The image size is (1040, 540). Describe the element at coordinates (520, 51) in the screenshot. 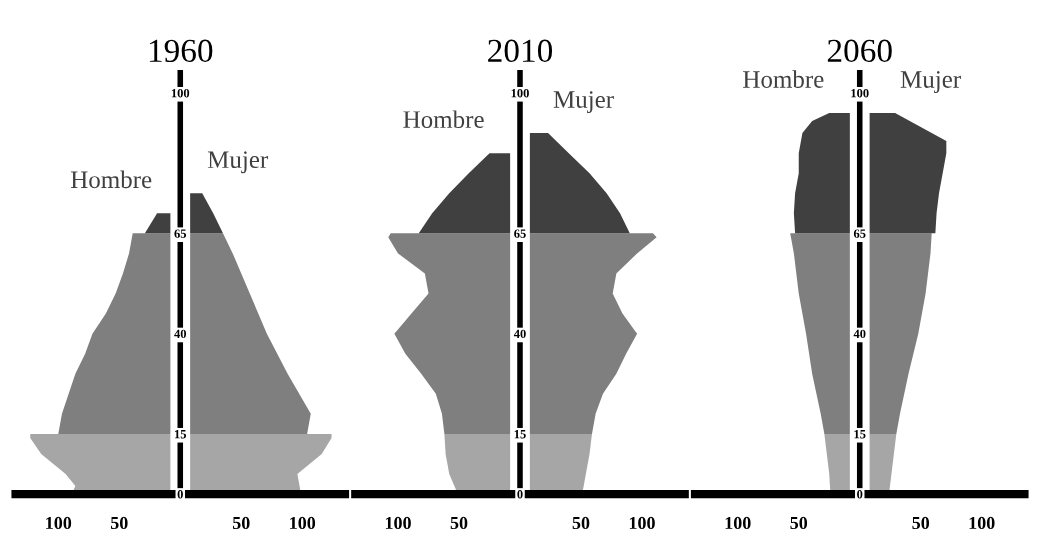

I see `chart-title: 2010` at that location.